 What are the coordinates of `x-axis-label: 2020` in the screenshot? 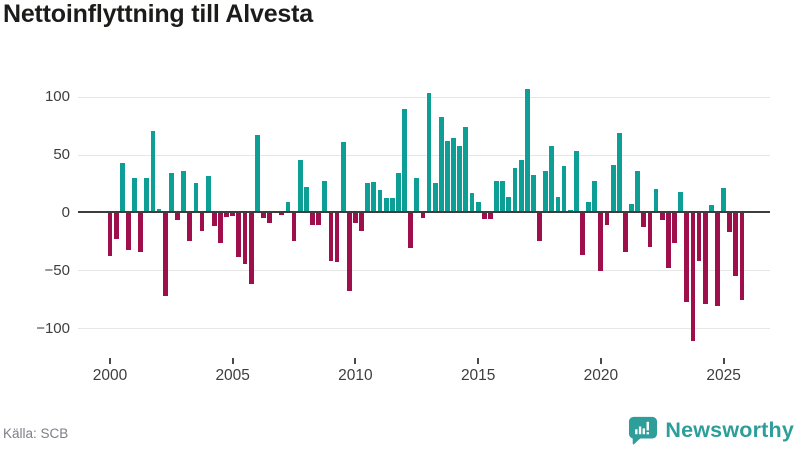 It's located at (601, 375).